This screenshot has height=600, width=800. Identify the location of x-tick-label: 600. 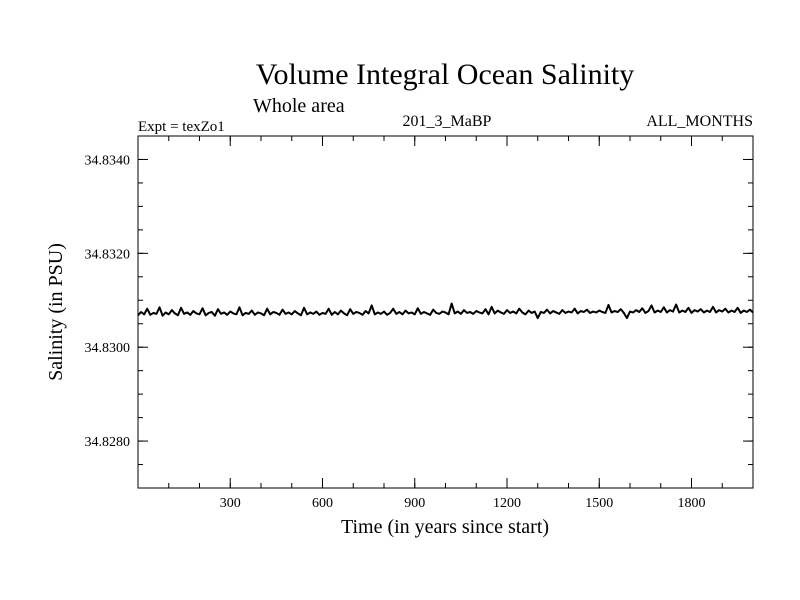
(322, 503).